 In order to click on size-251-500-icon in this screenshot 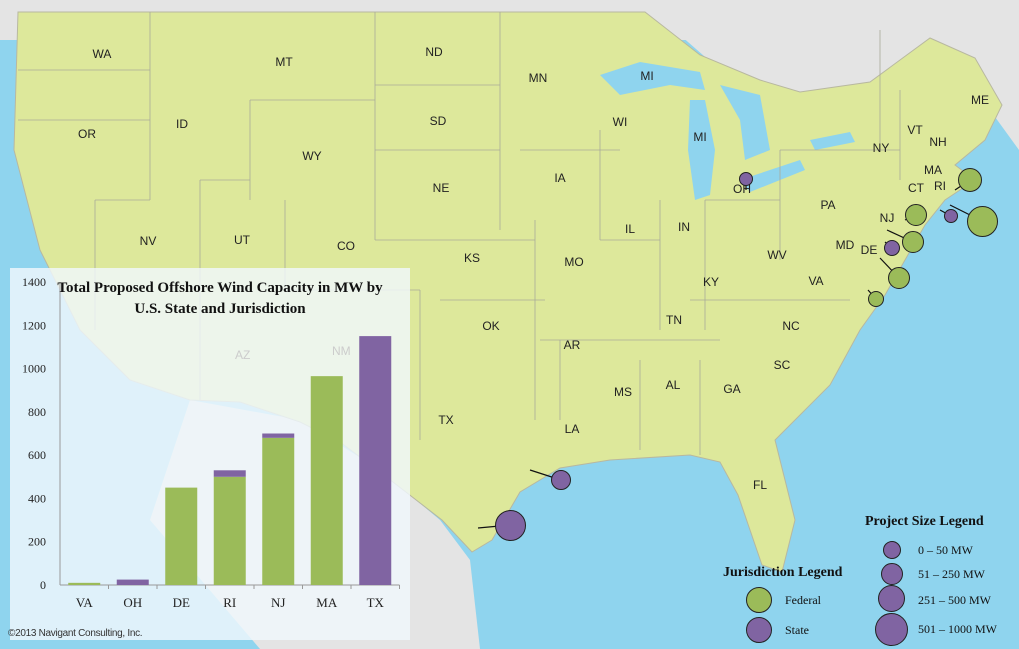, I will do `click(891, 598)`.